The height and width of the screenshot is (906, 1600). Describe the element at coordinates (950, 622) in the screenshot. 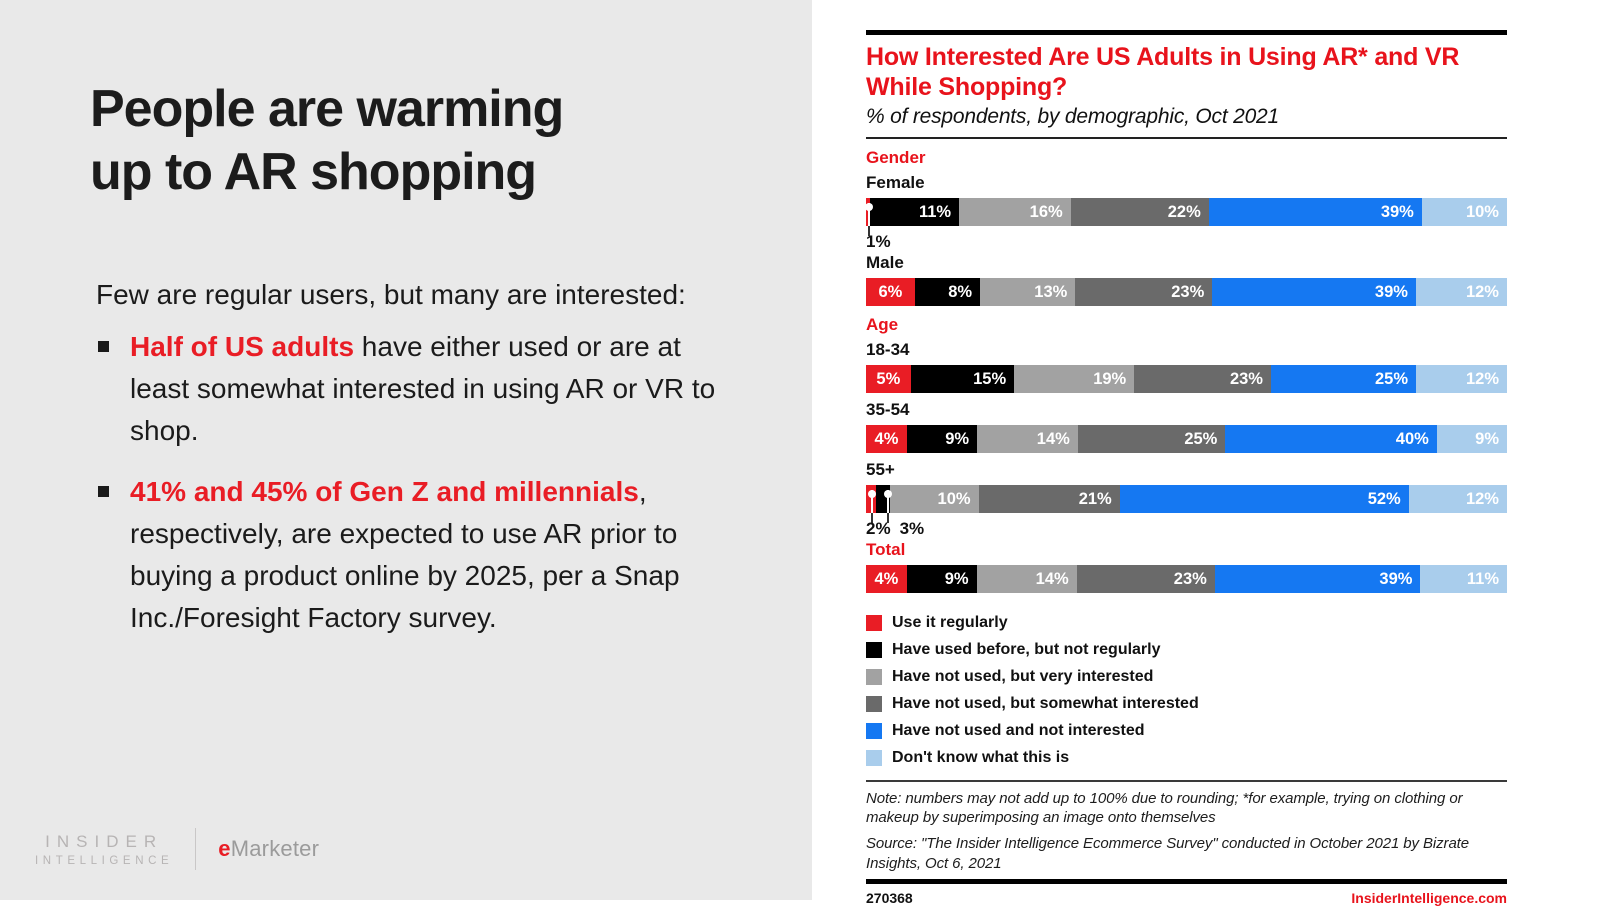

I see `legend-label: Use it regularly` at that location.